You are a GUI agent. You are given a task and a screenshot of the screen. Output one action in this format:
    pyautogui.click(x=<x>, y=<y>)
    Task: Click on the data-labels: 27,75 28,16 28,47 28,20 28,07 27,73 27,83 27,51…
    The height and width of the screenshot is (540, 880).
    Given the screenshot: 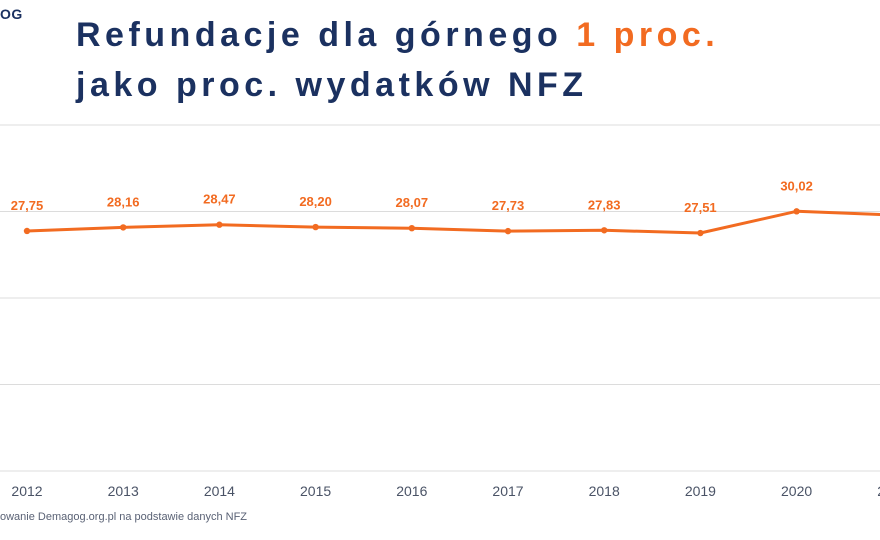 What is the action you would take?
    pyautogui.click(x=412, y=196)
    